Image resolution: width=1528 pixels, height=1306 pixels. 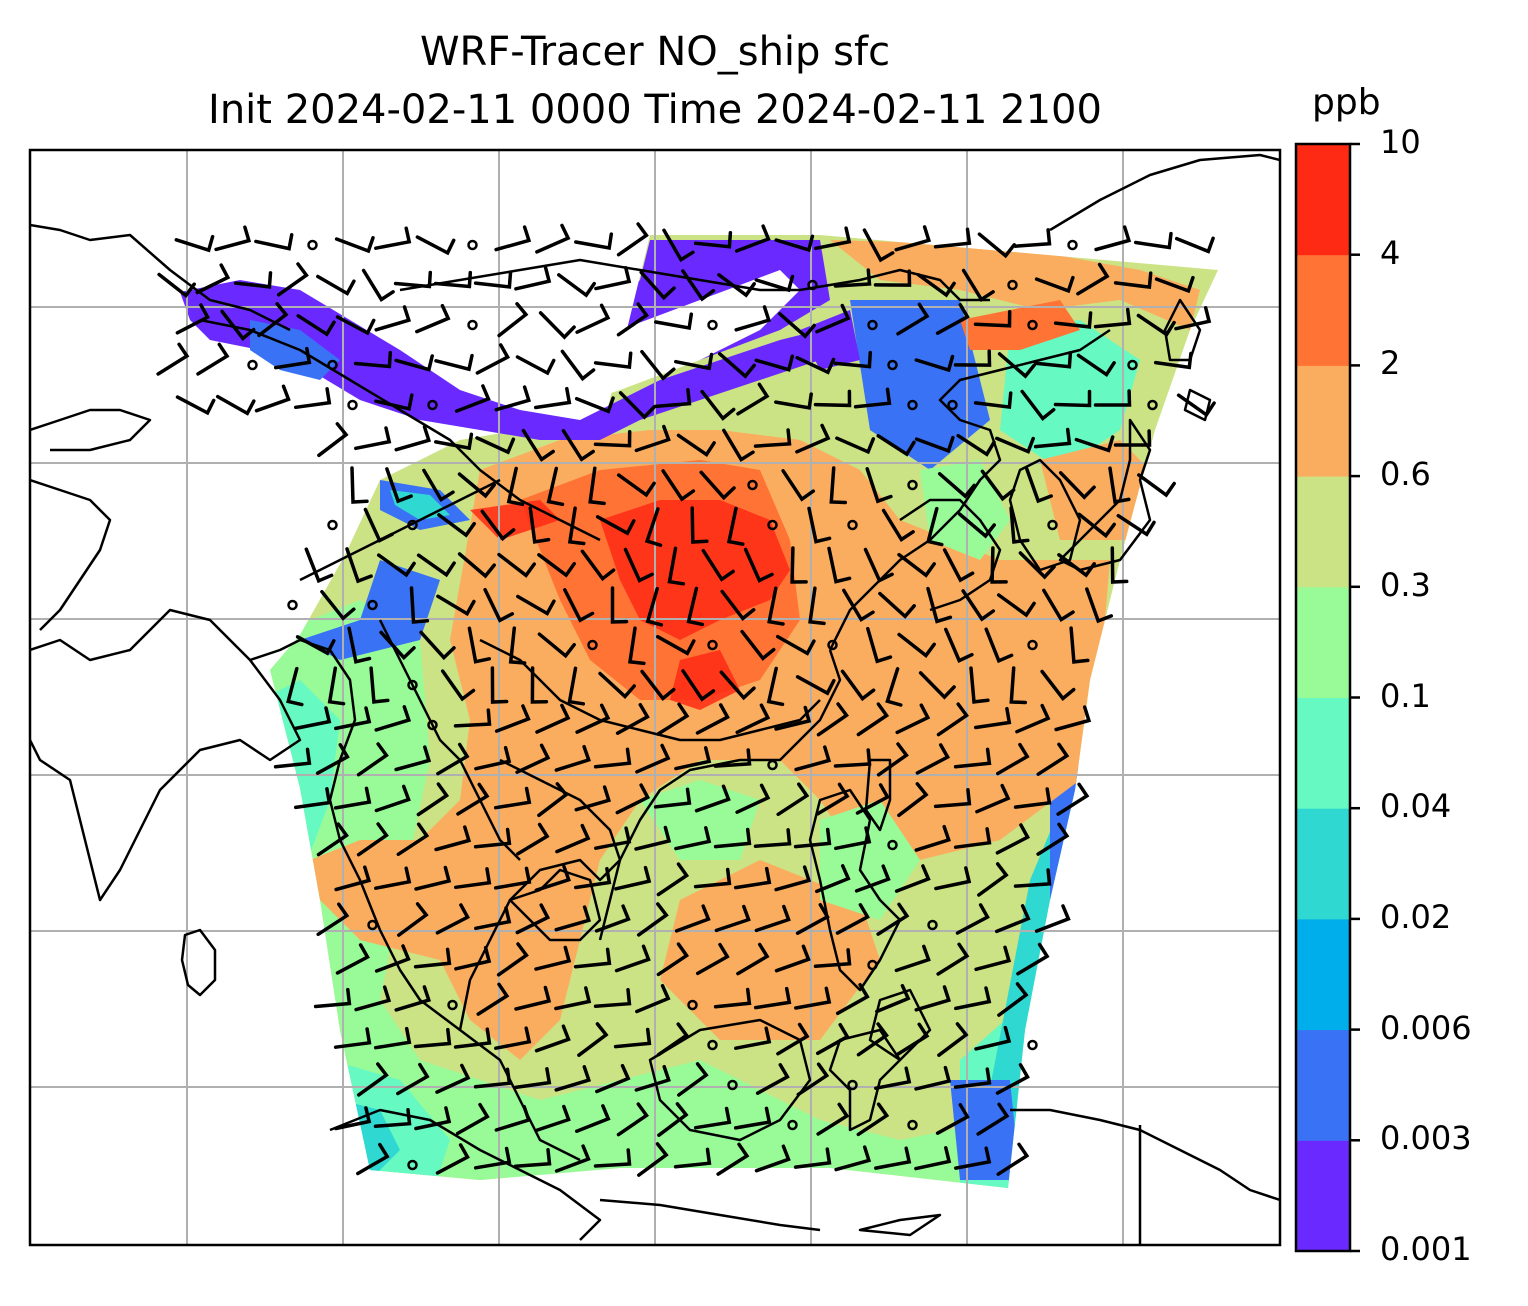 I want to click on timor, so click(x=900, y=1225).